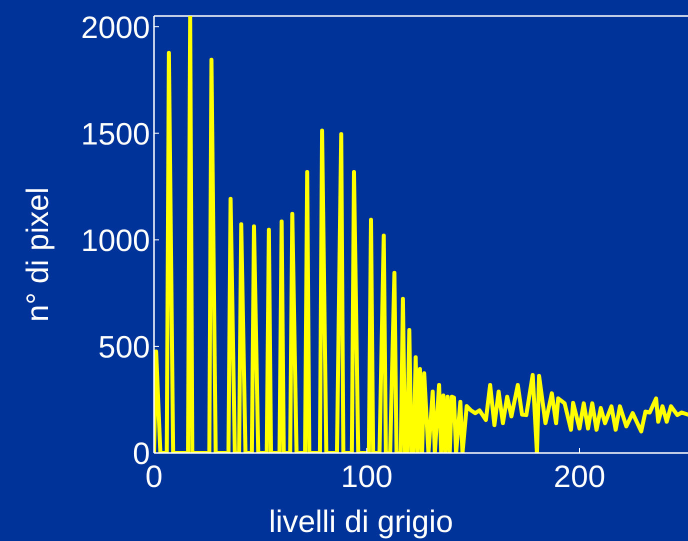 The height and width of the screenshot is (541, 688). Describe the element at coordinates (37, 254) in the screenshot. I see `y-axis-title: n° di pixel` at that location.